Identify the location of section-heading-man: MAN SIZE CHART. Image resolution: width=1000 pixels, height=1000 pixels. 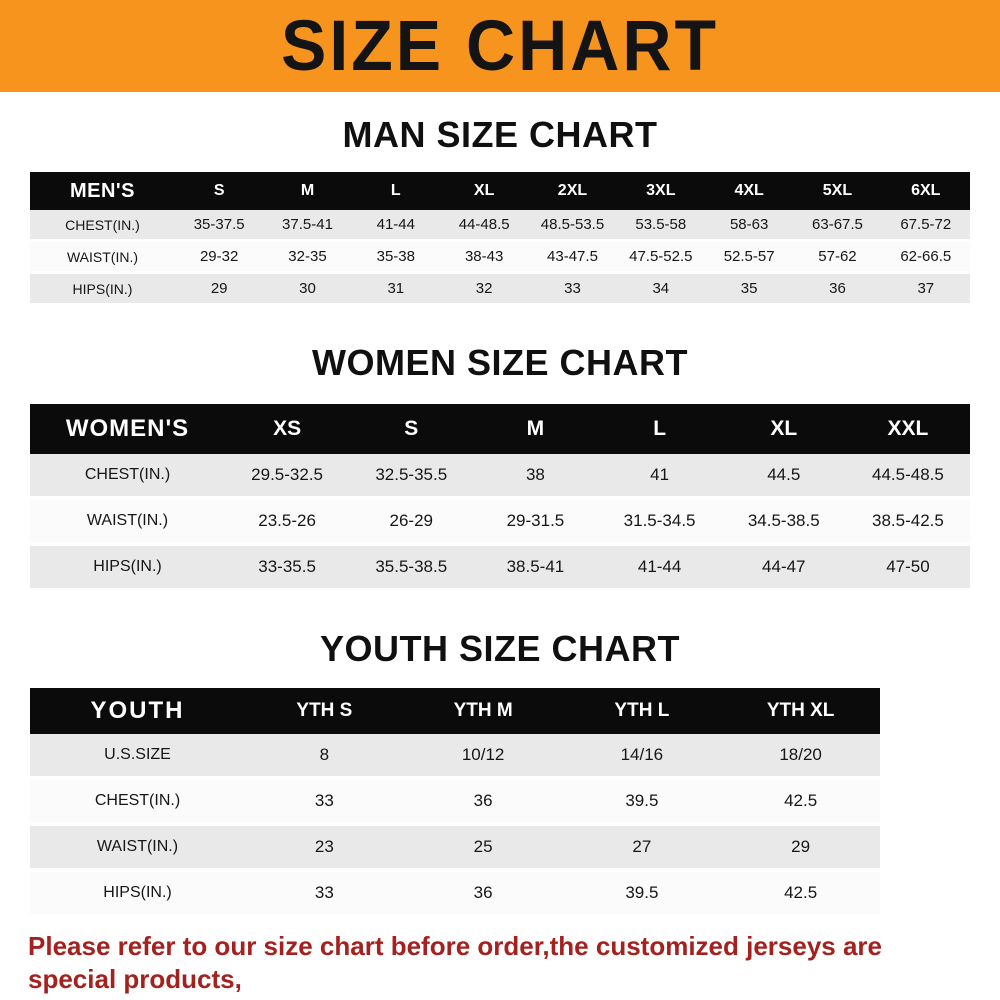
(500, 134).